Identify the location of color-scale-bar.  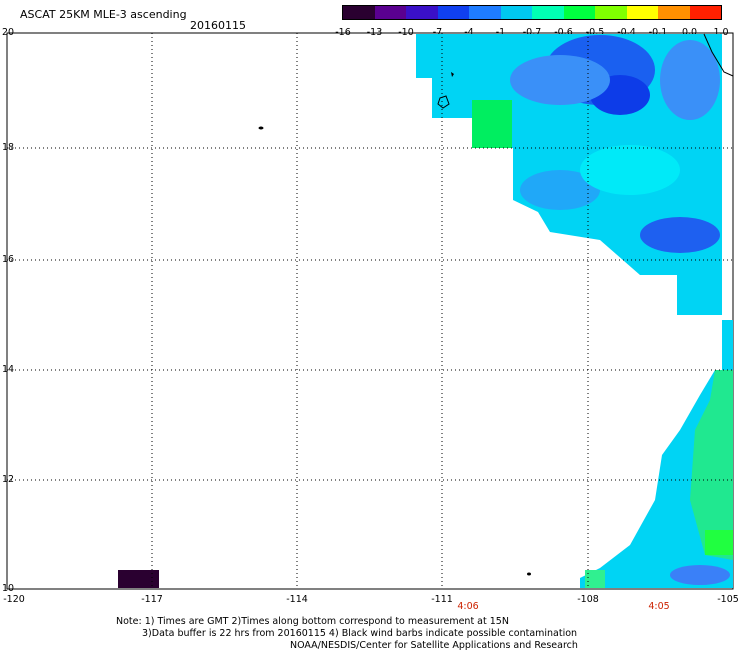
(532, 12).